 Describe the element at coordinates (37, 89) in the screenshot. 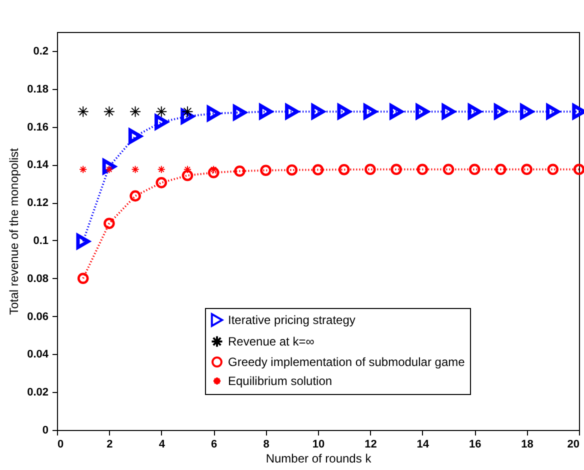

I see `y-tick-label: 0.18` at that location.